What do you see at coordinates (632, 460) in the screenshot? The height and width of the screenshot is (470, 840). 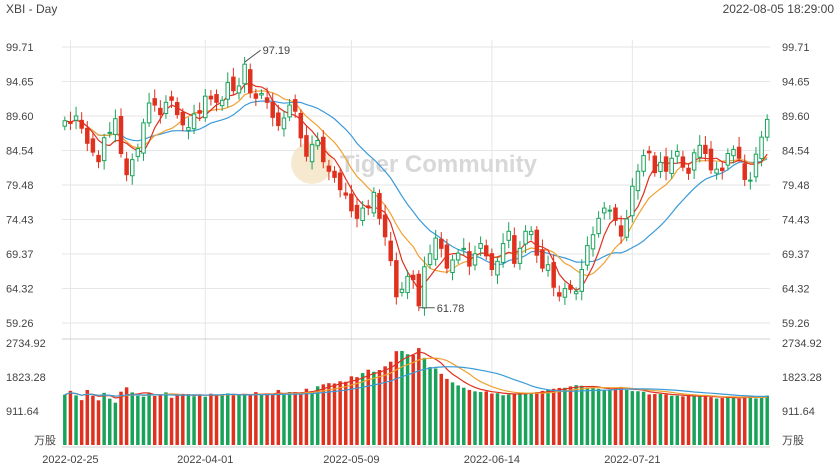 I see `date-tick-label: 2022-07-21` at bounding box center [632, 460].